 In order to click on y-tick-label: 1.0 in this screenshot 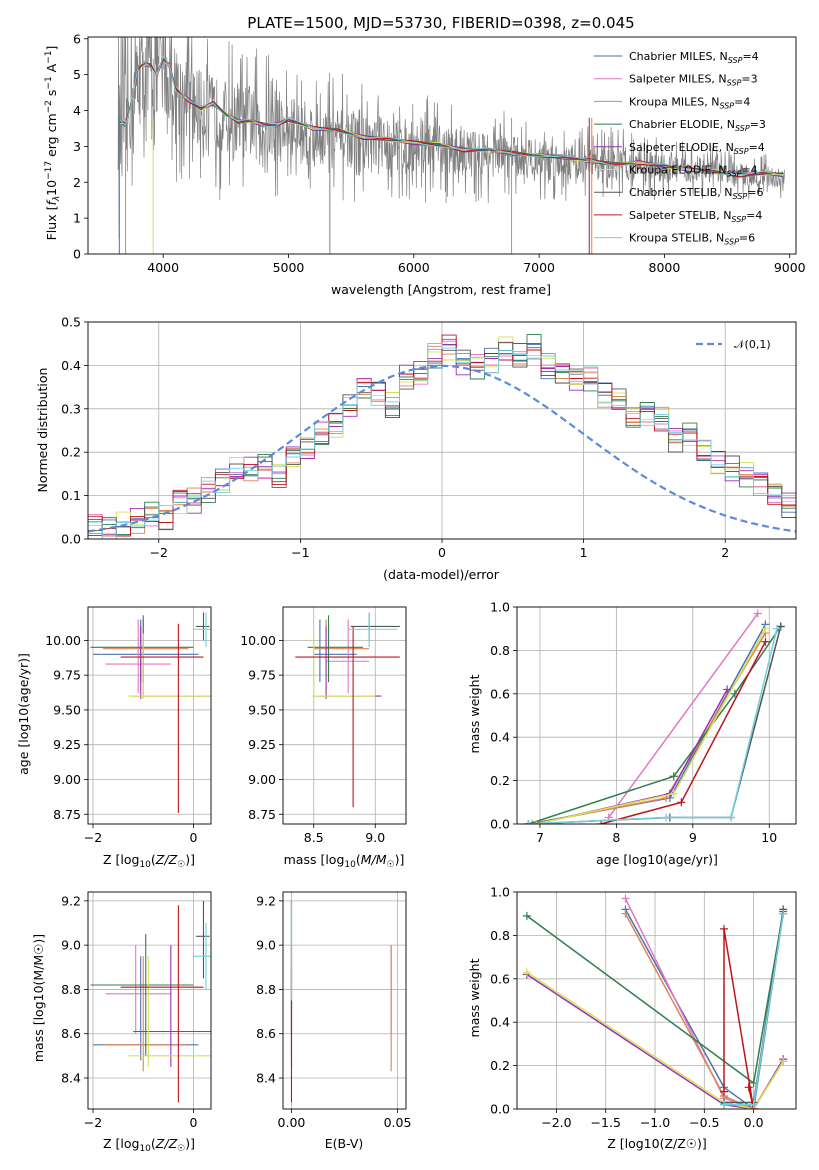, I will do `click(500, 892)`.